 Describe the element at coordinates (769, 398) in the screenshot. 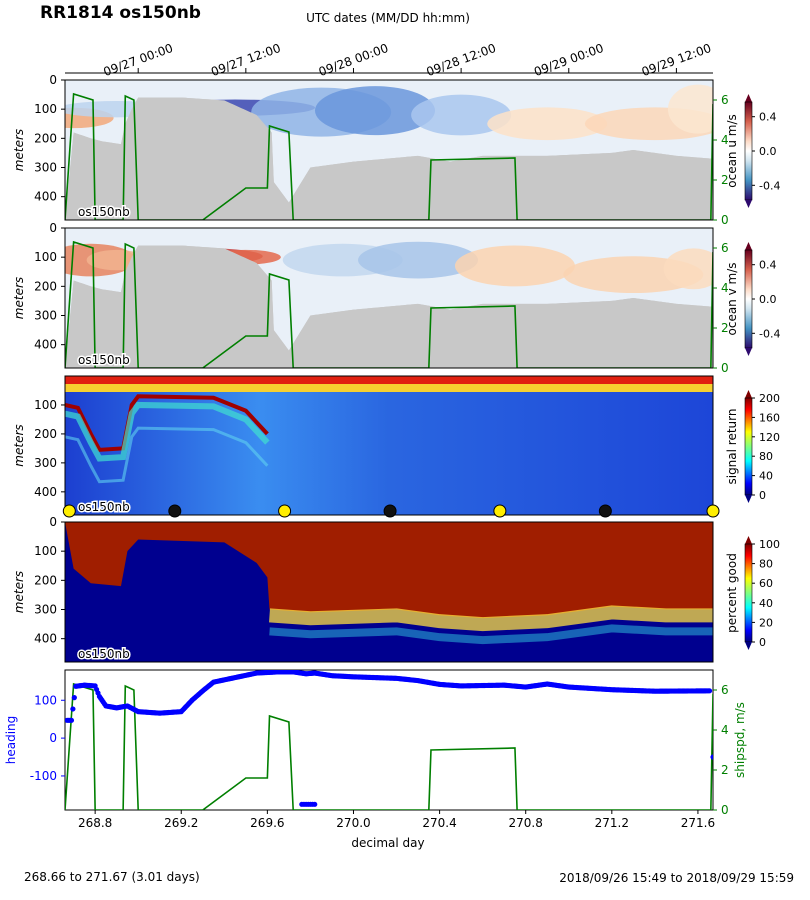

I see `colorbar-tick-label: 200` at that location.